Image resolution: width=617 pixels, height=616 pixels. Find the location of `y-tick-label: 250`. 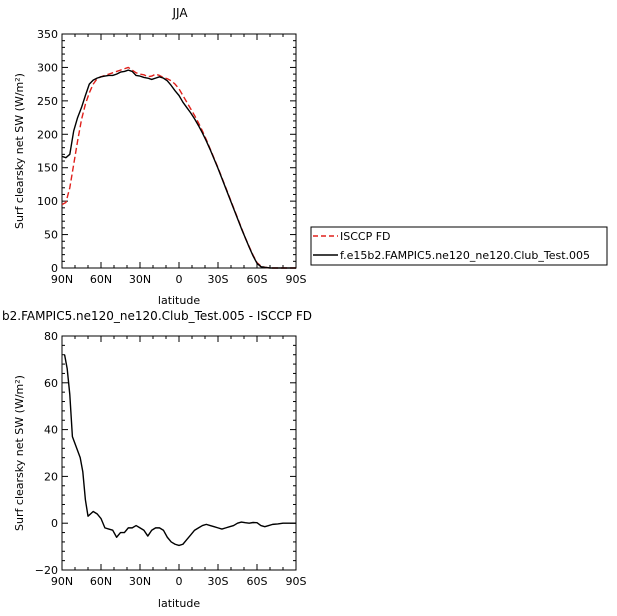

y-tick-label: 250 is located at coordinates (47, 101).